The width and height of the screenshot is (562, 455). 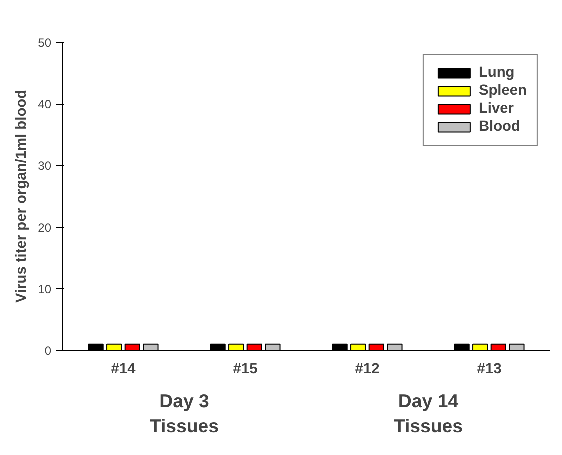 What do you see at coordinates (496, 73) in the screenshot?
I see `legend-label: Lung` at bounding box center [496, 73].